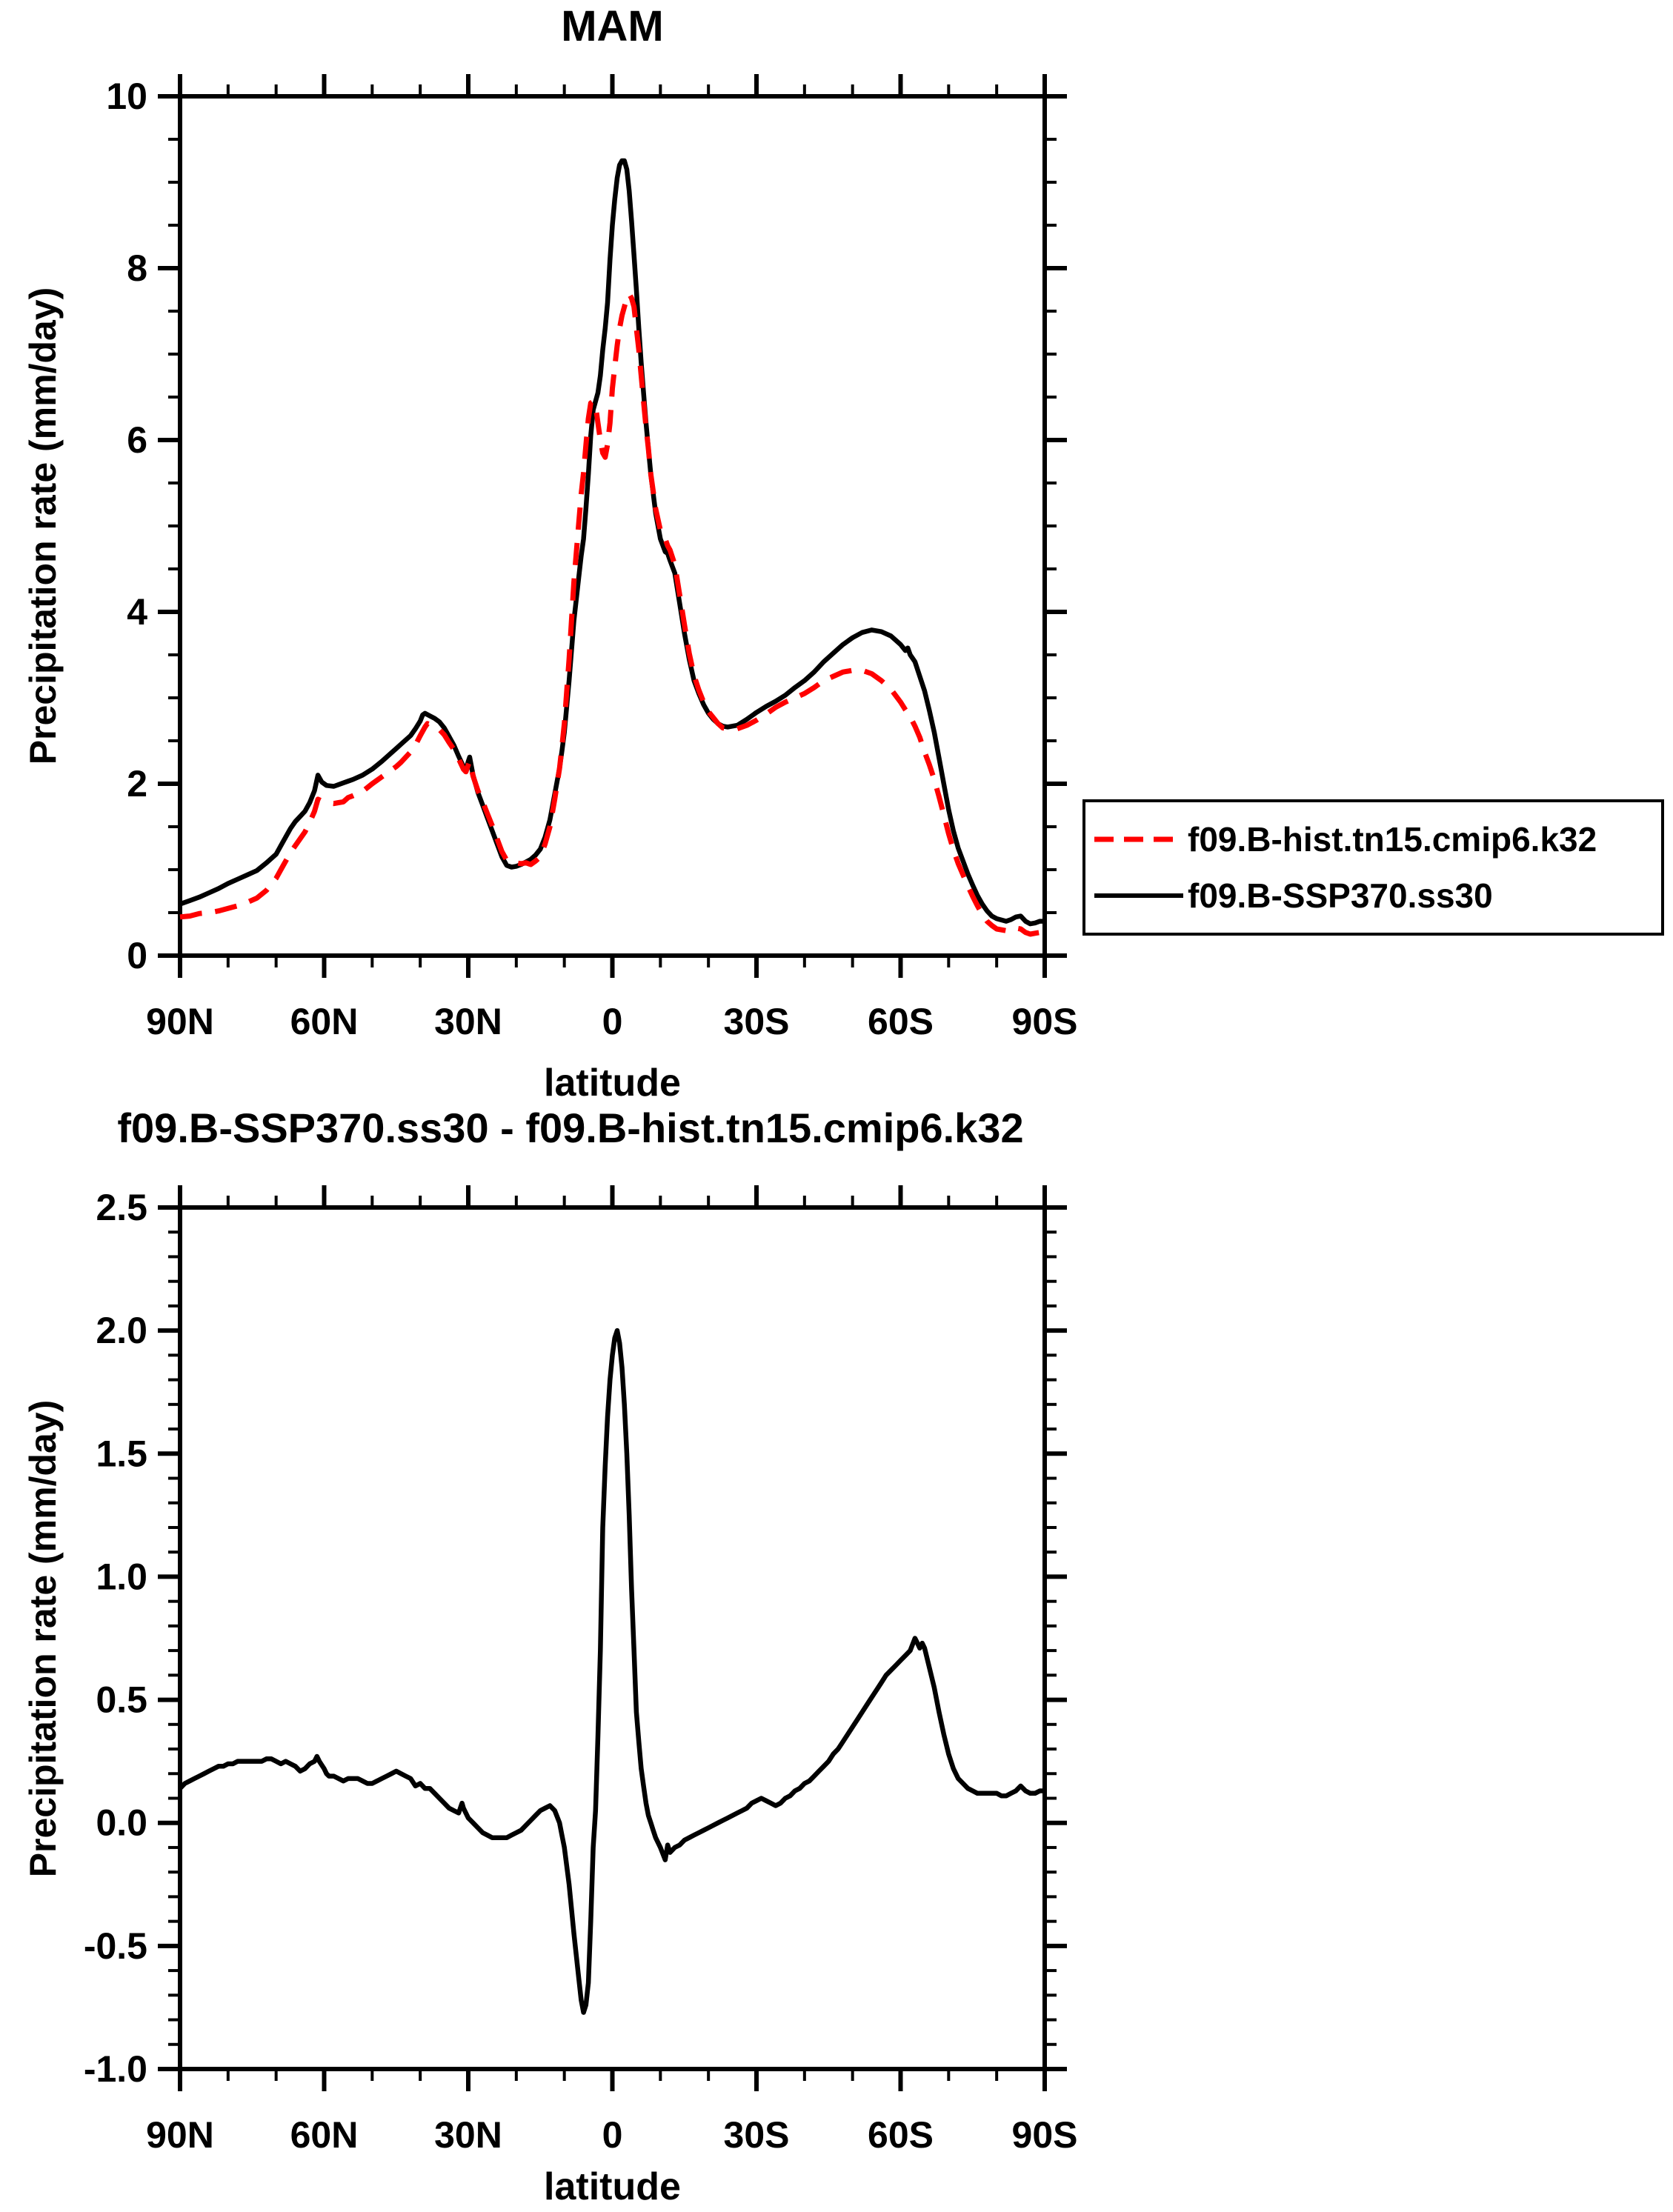 This screenshot has width=1673, height=2212. Describe the element at coordinates (43, 526) in the screenshot. I see `top-chart-y-axis-label: Precipitation rate (mm/day)` at that location.